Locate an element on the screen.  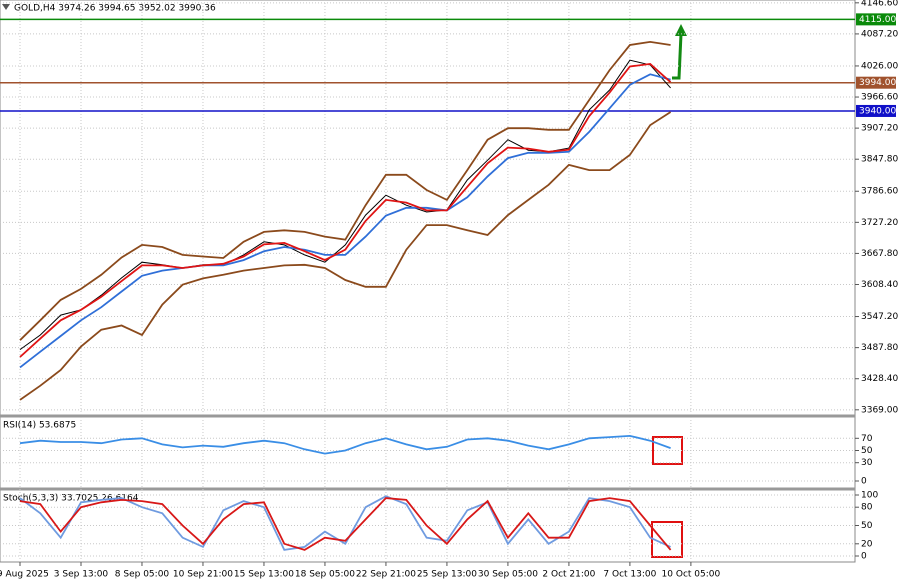
x-tick-label: 7 Oct 13:00 is located at coordinates (629, 575).